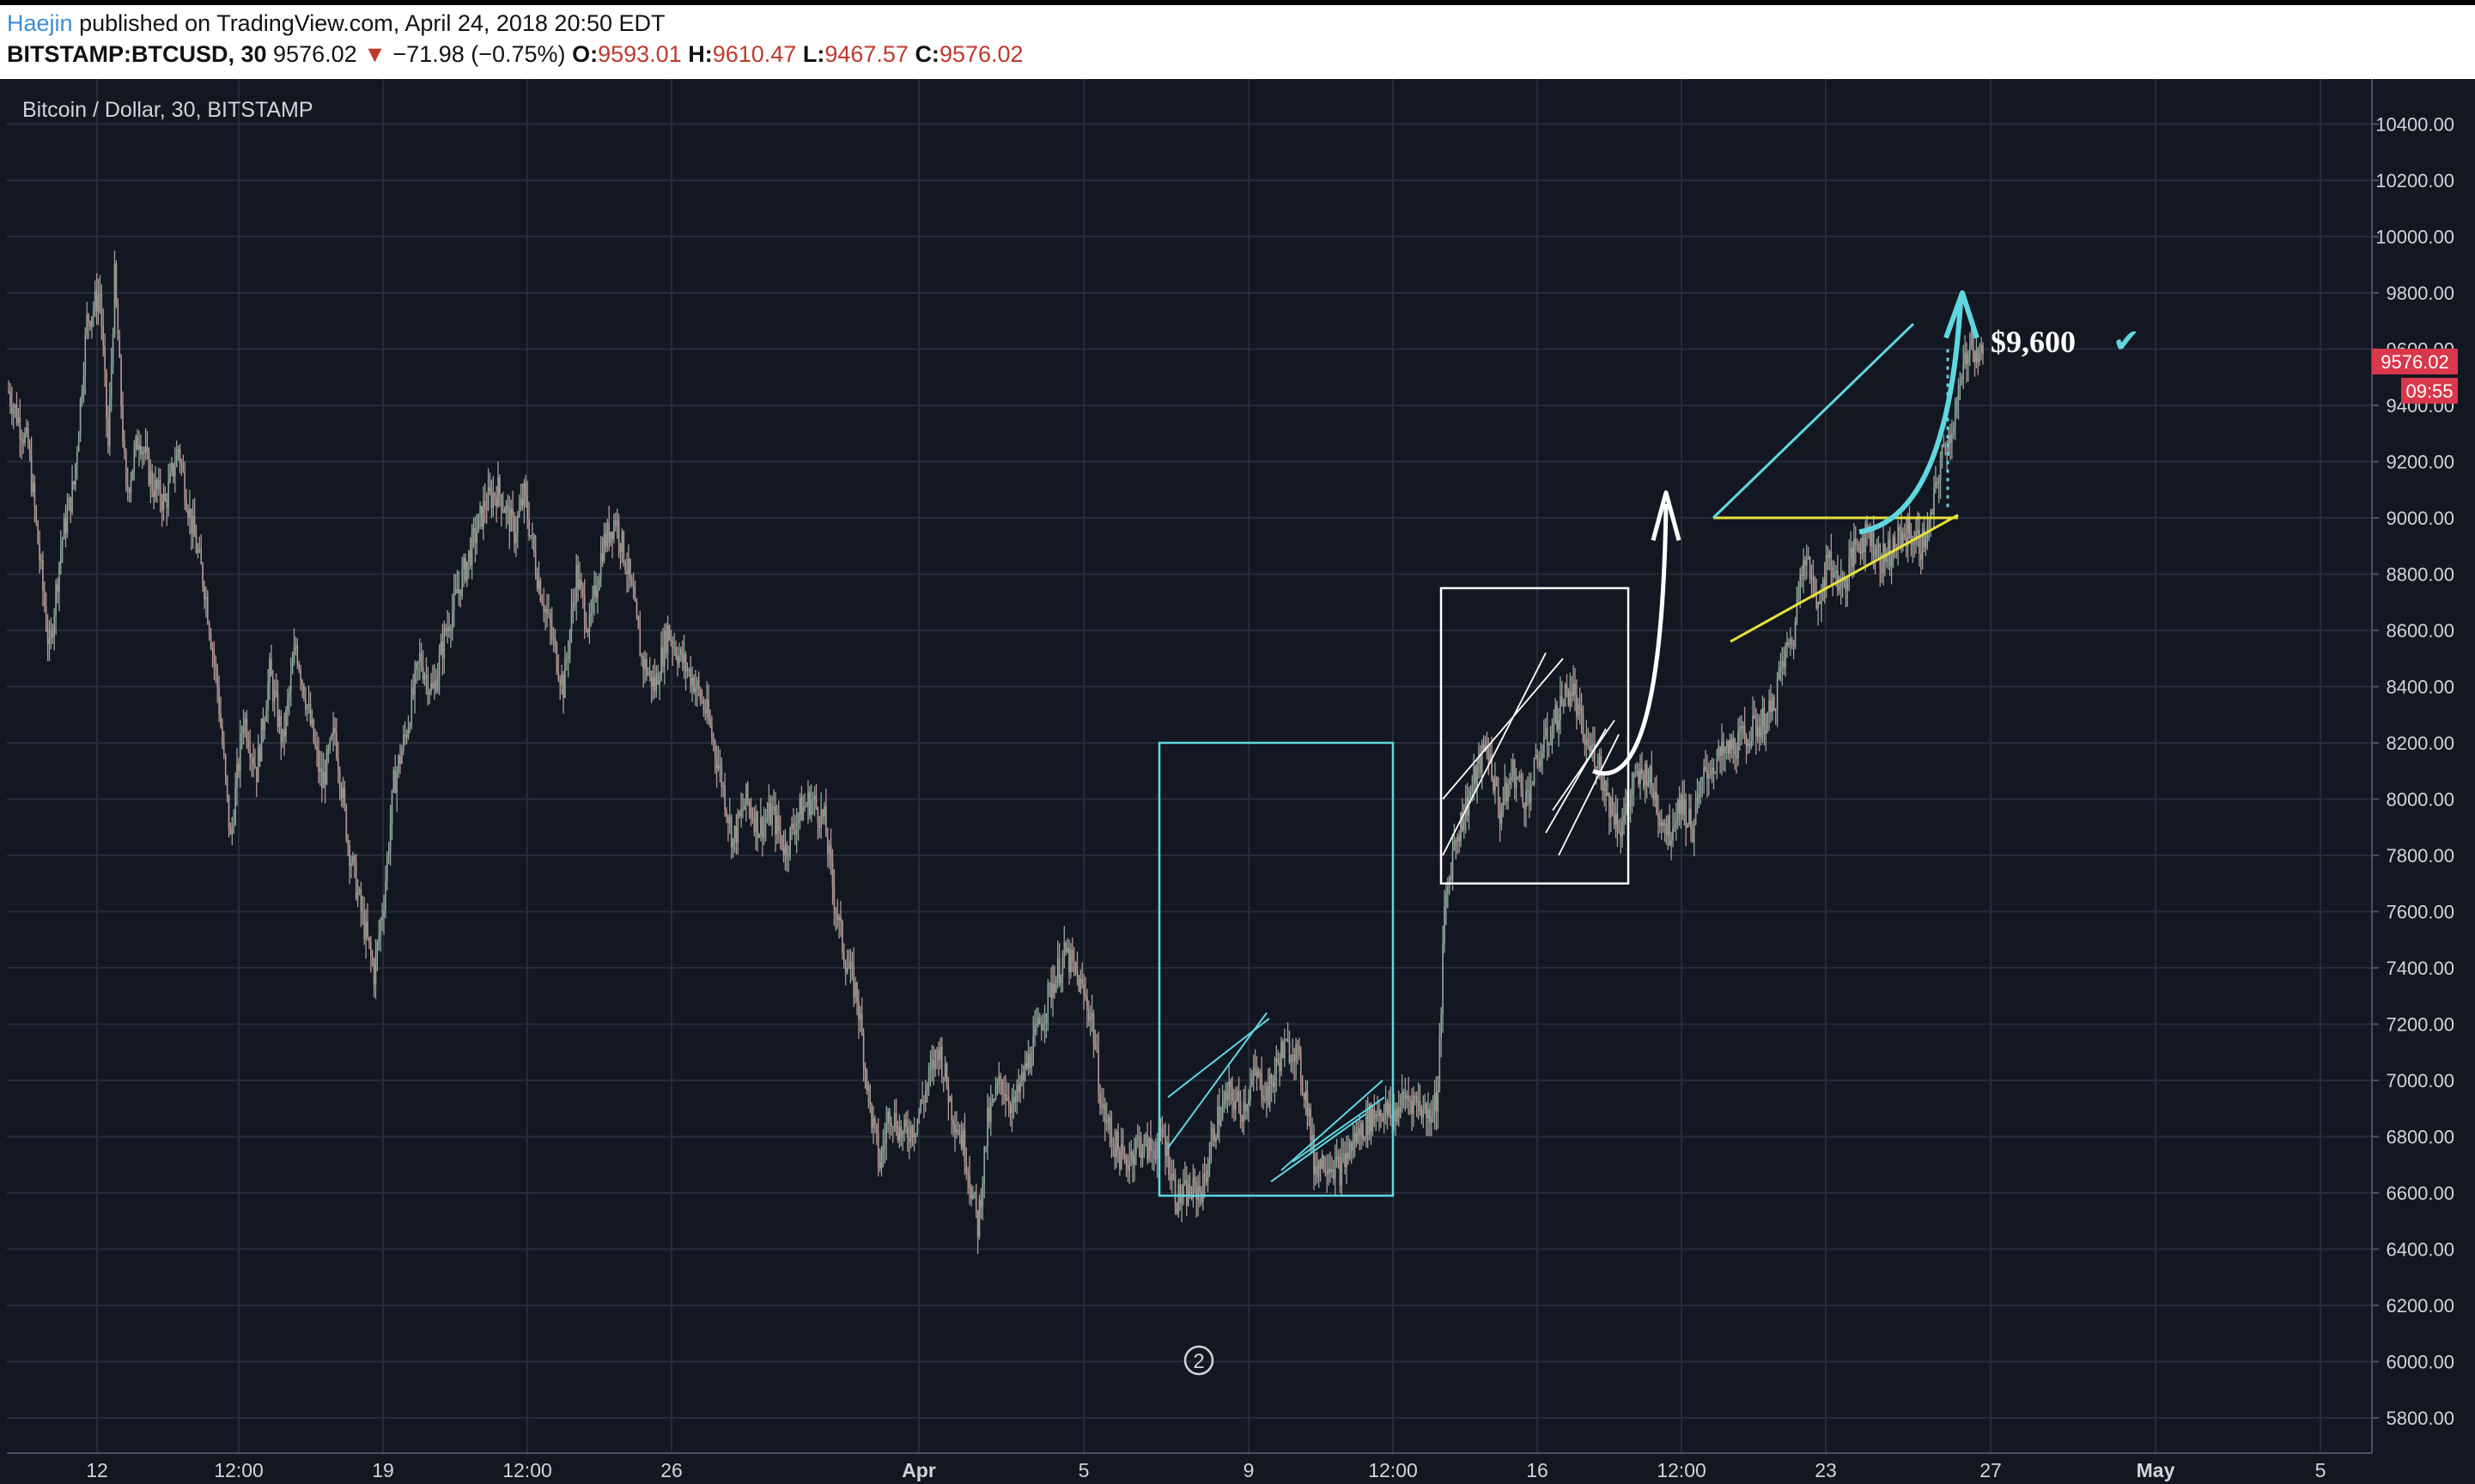 The height and width of the screenshot is (1484, 2475). I want to click on last-price: 9576.02, so click(315, 54).